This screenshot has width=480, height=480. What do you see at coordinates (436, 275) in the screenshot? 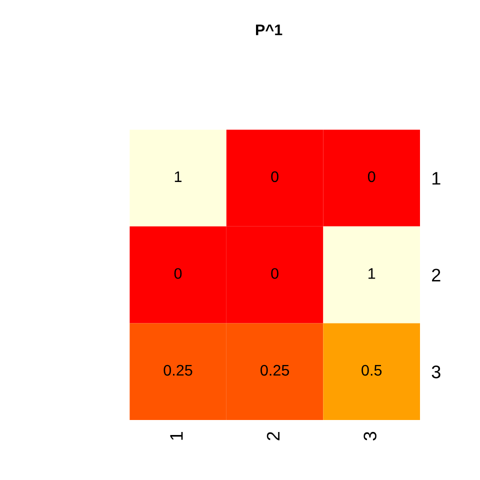
I see `y-tick-label: 2` at bounding box center [436, 275].